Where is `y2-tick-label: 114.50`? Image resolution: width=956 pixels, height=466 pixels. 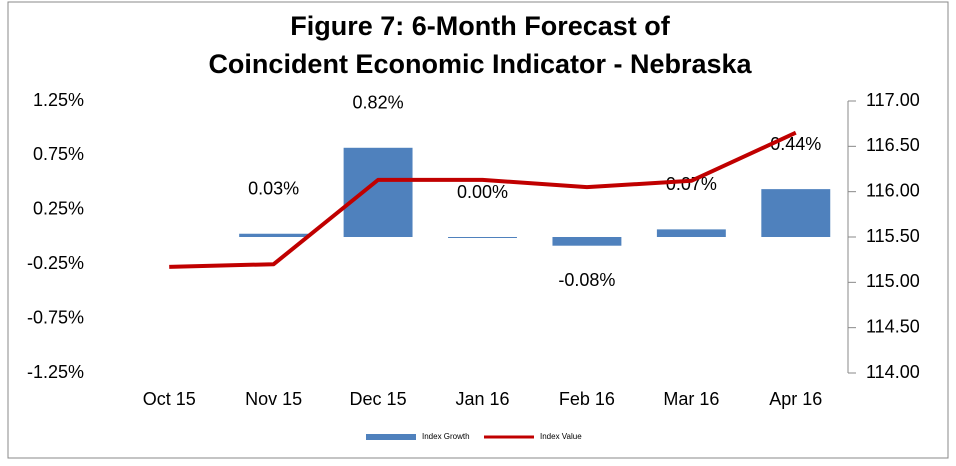
y2-tick-label: 114.50 is located at coordinates (893, 326).